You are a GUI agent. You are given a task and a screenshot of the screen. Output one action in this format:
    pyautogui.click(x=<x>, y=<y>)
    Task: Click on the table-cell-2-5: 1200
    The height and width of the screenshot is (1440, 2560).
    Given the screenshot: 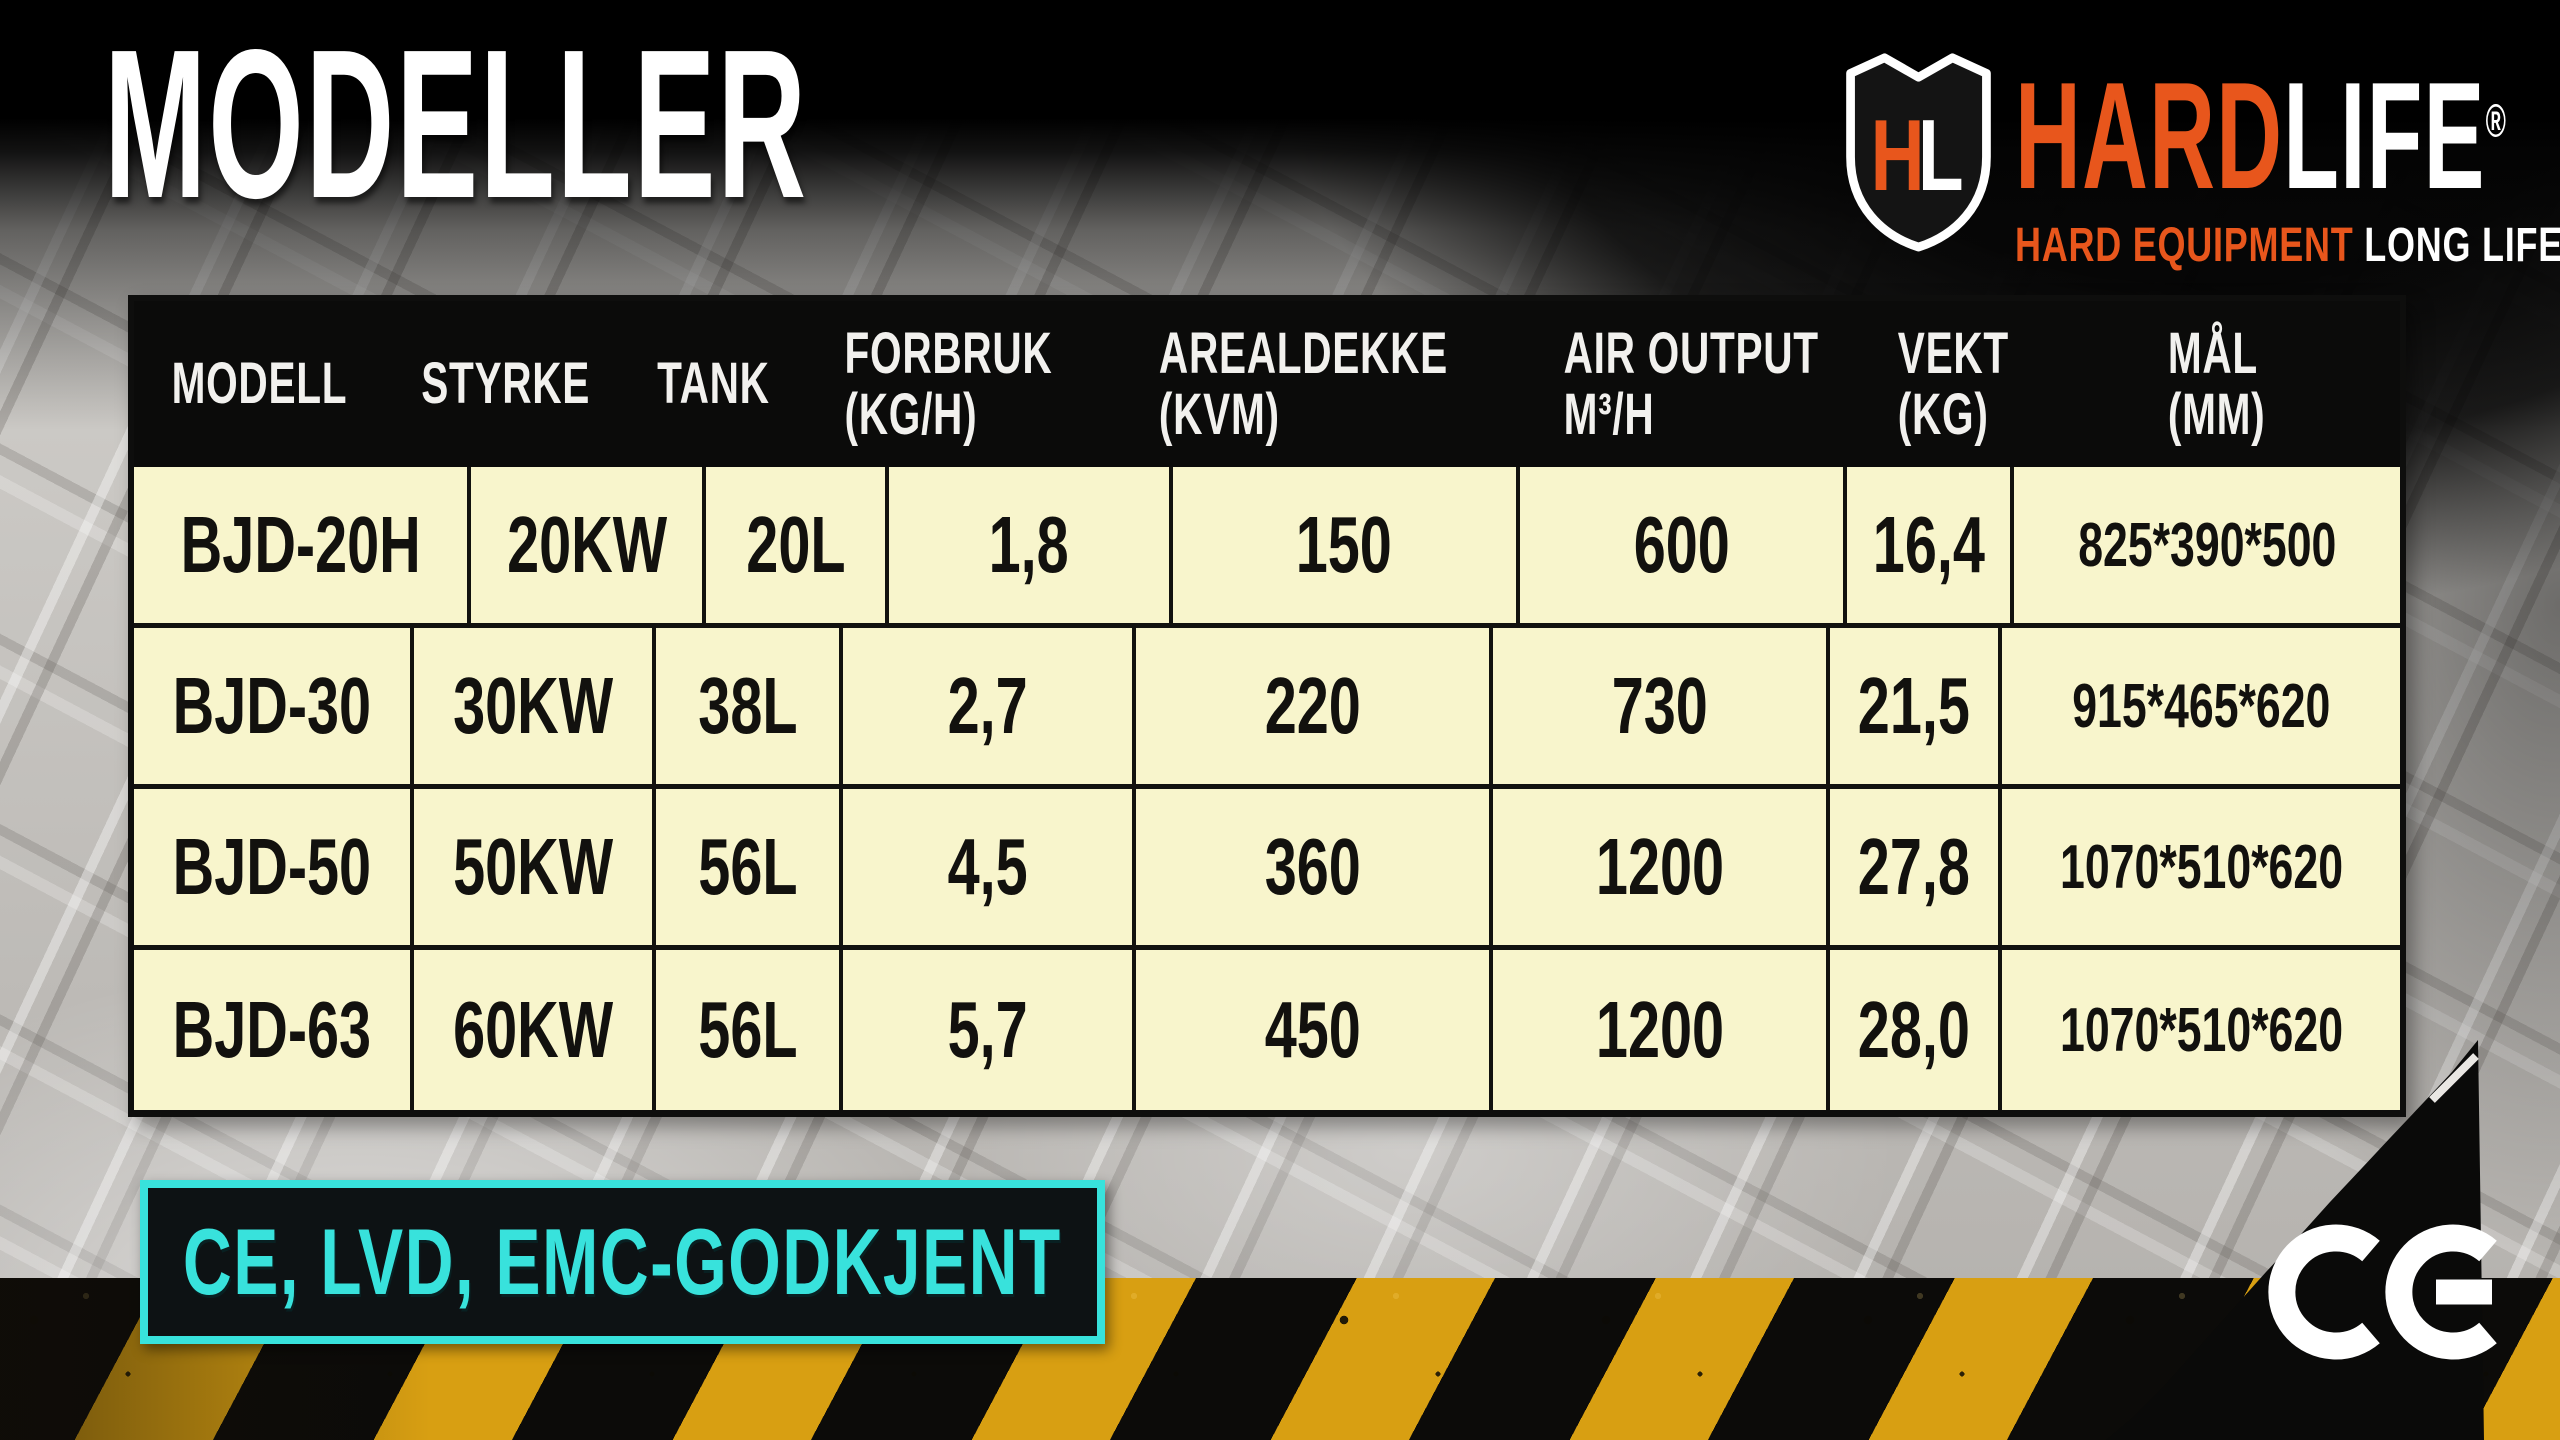 What is the action you would take?
    pyautogui.click(x=1662, y=869)
    